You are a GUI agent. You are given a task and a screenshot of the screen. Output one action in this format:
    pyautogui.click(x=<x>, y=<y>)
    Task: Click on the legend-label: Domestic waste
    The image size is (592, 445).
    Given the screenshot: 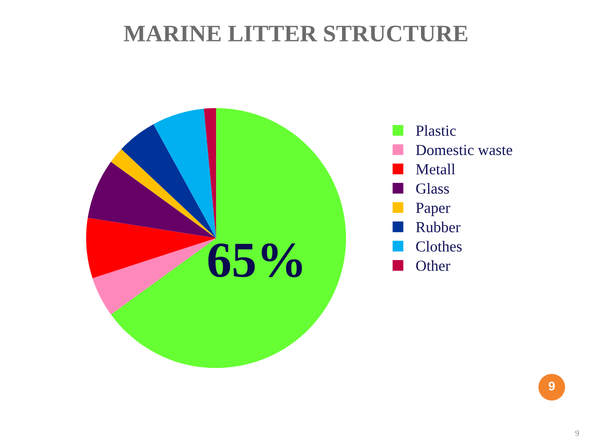 What is the action you would take?
    pyautogui.click(x=464, y=150)
    